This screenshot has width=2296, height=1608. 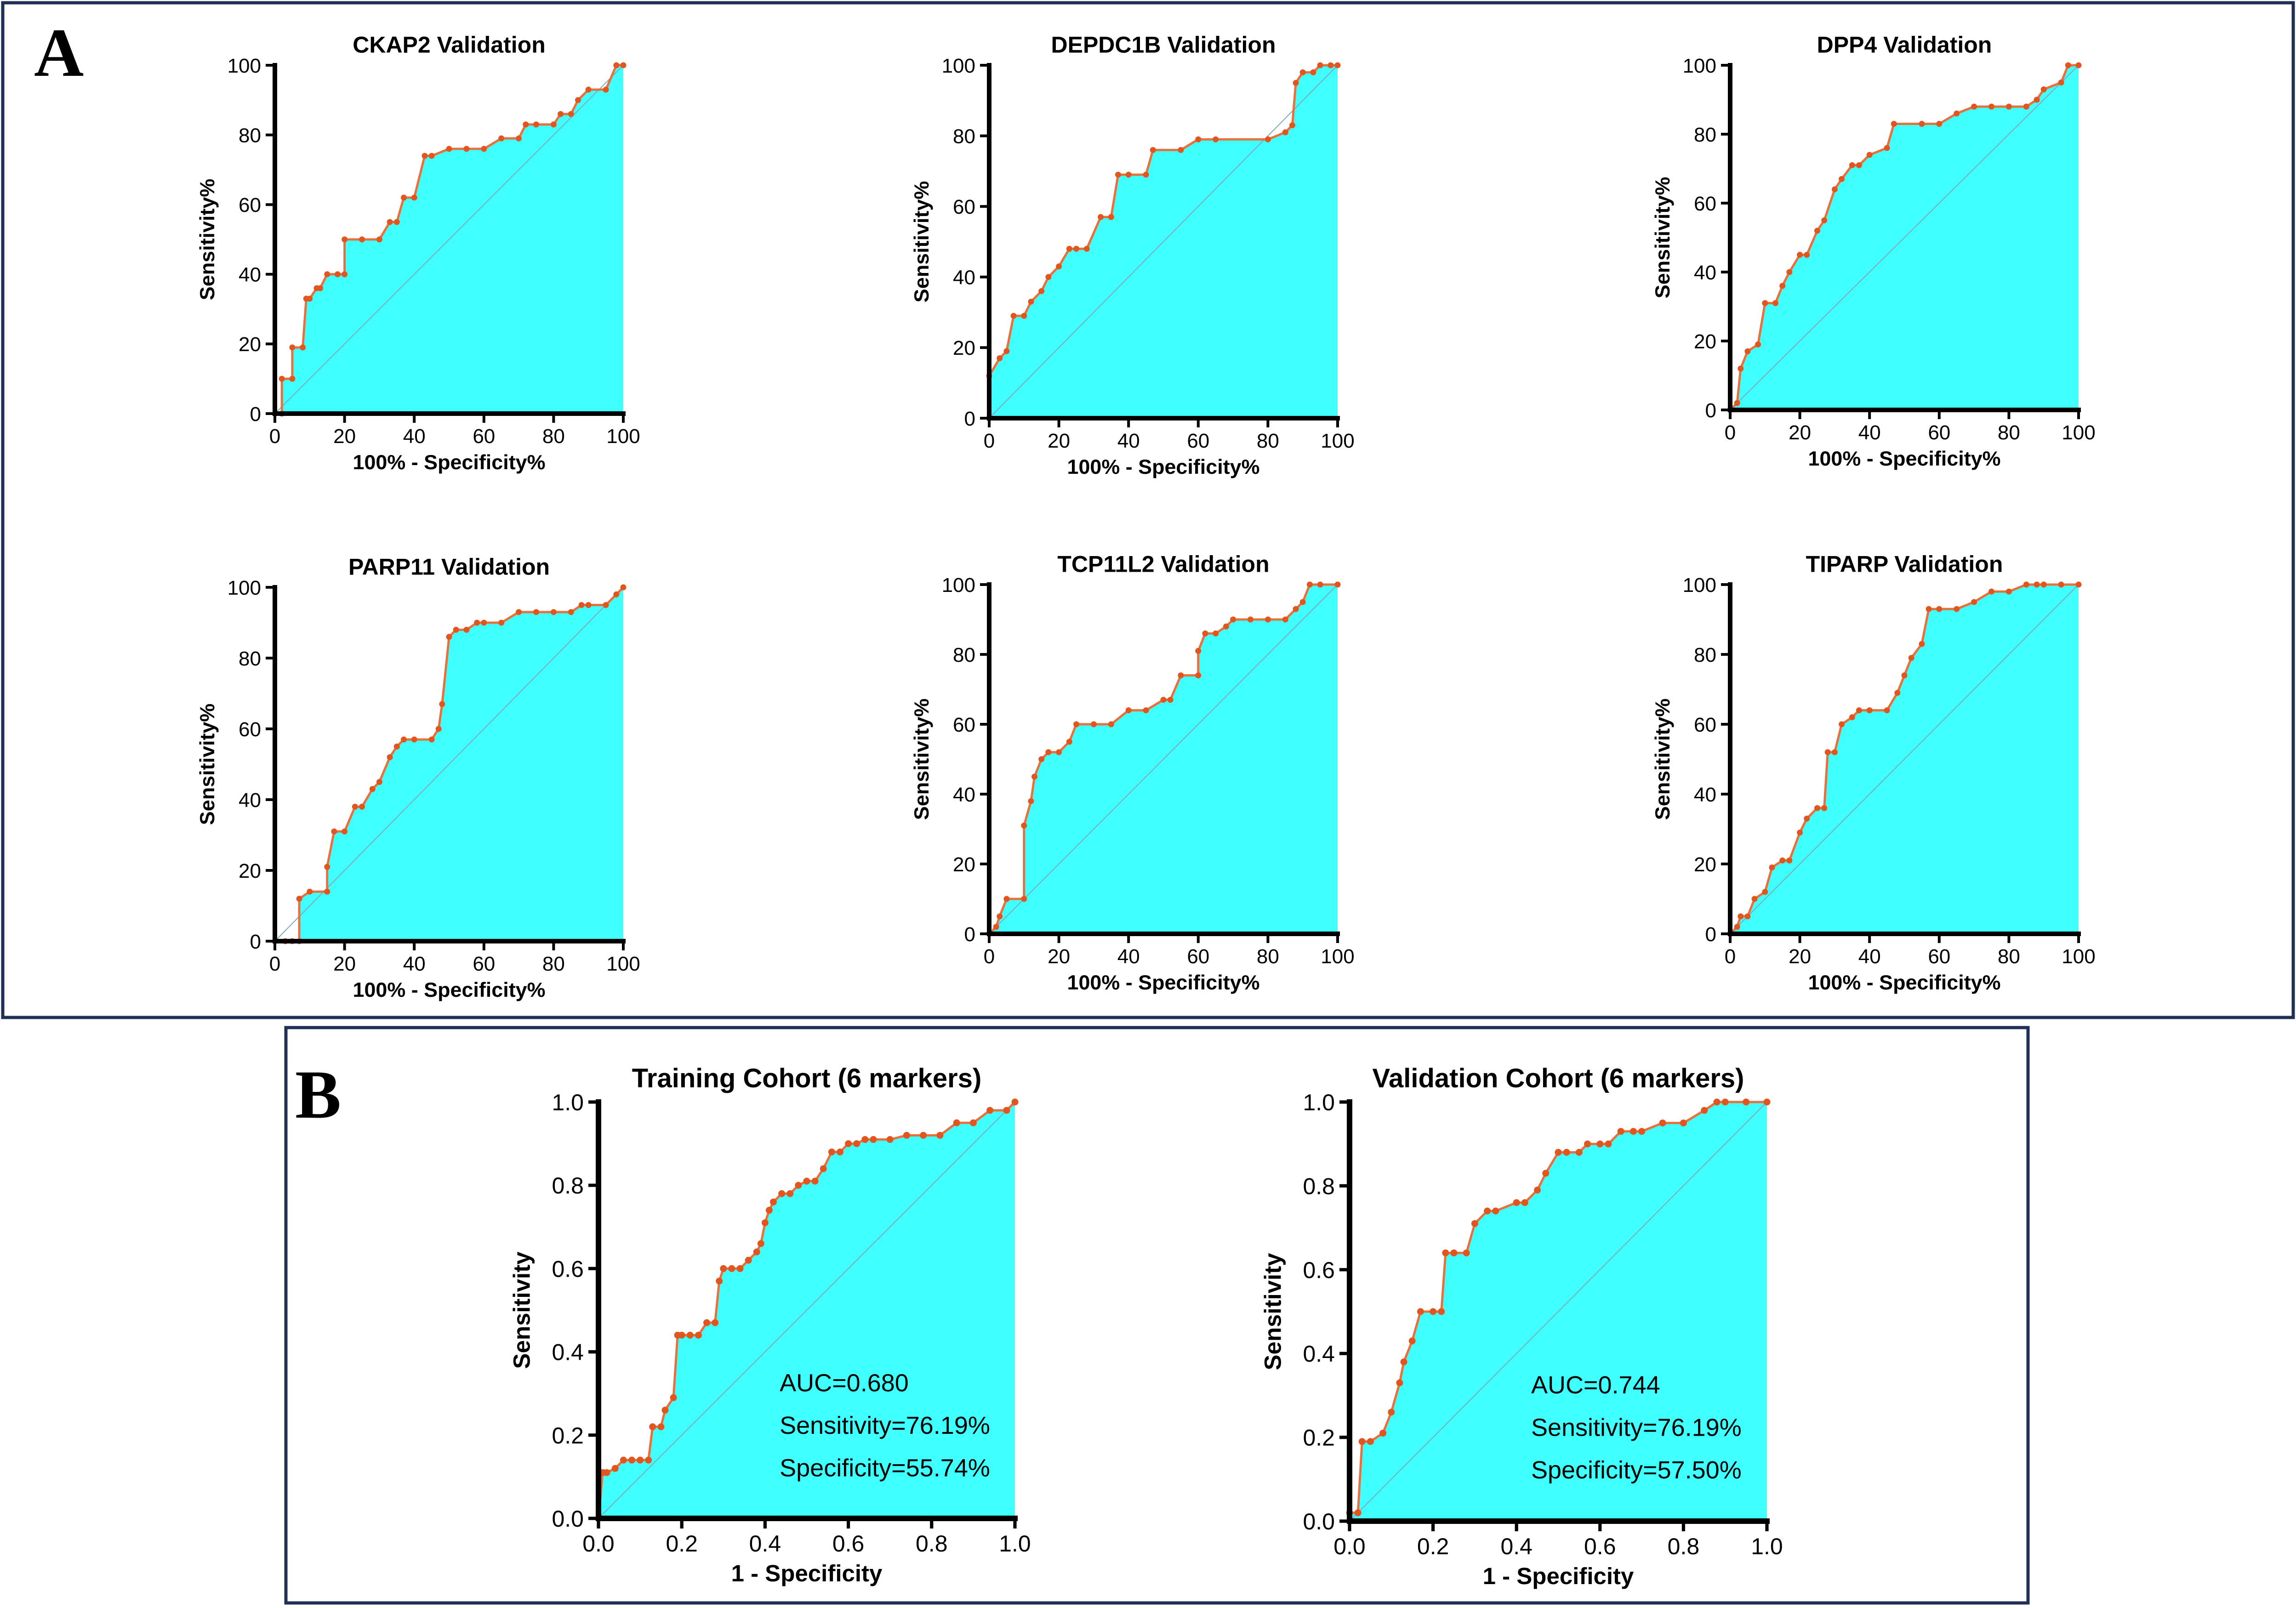 I want to click on x-tick-label: 1.0, so click(x=1015, y=1544).